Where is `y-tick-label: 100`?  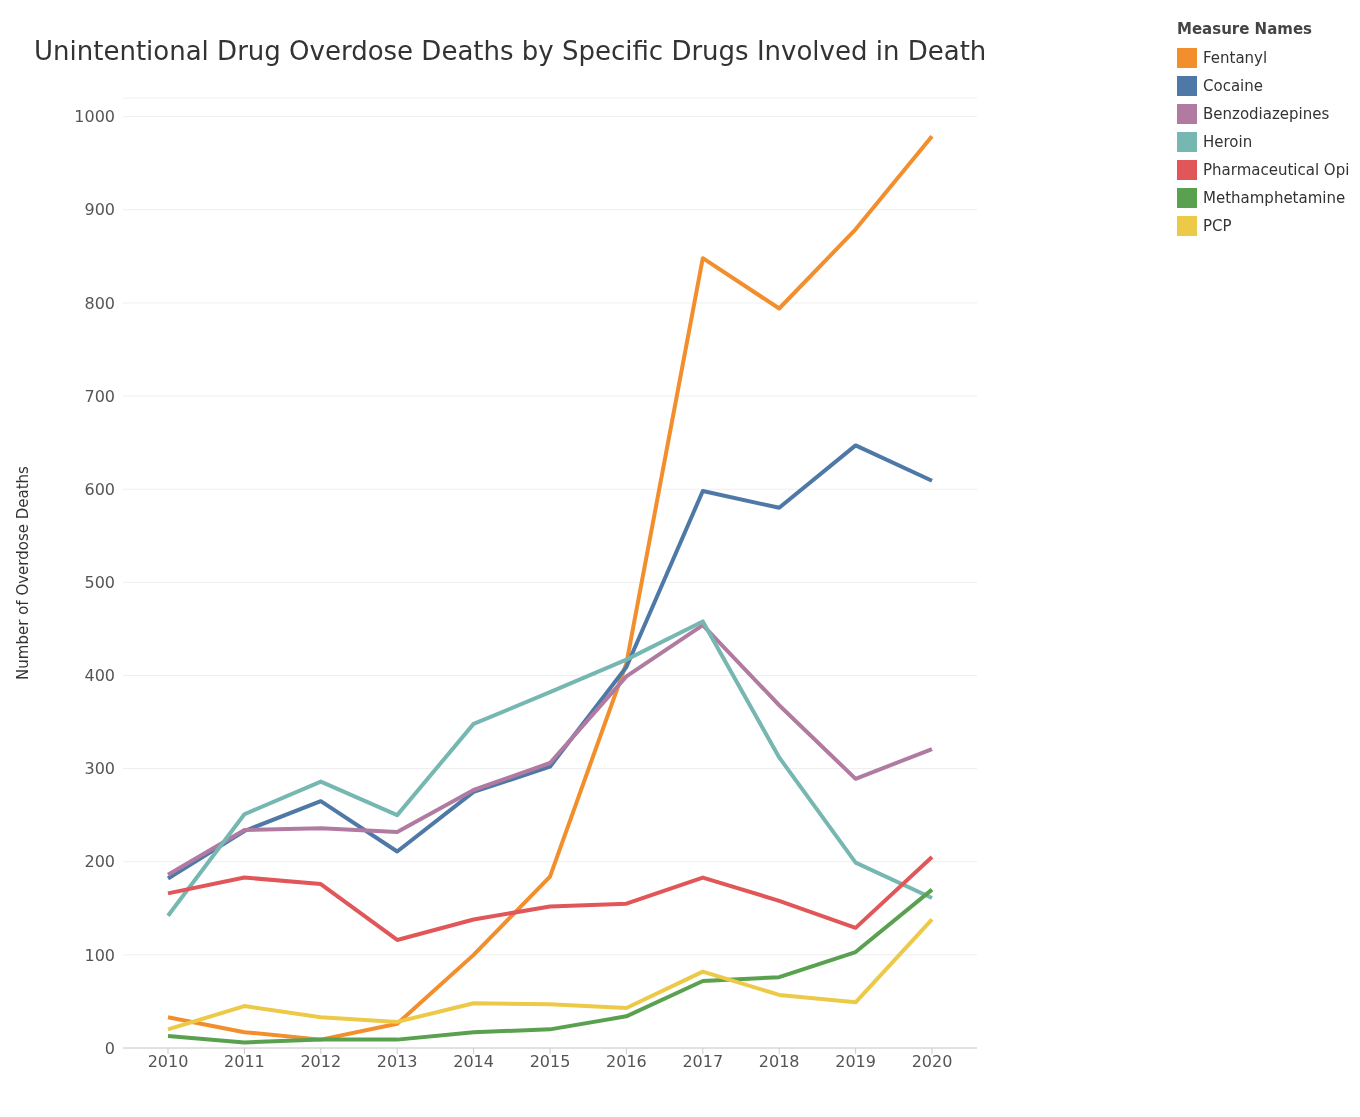 y-tick-label: 100 is located at coordinates (99, 955).